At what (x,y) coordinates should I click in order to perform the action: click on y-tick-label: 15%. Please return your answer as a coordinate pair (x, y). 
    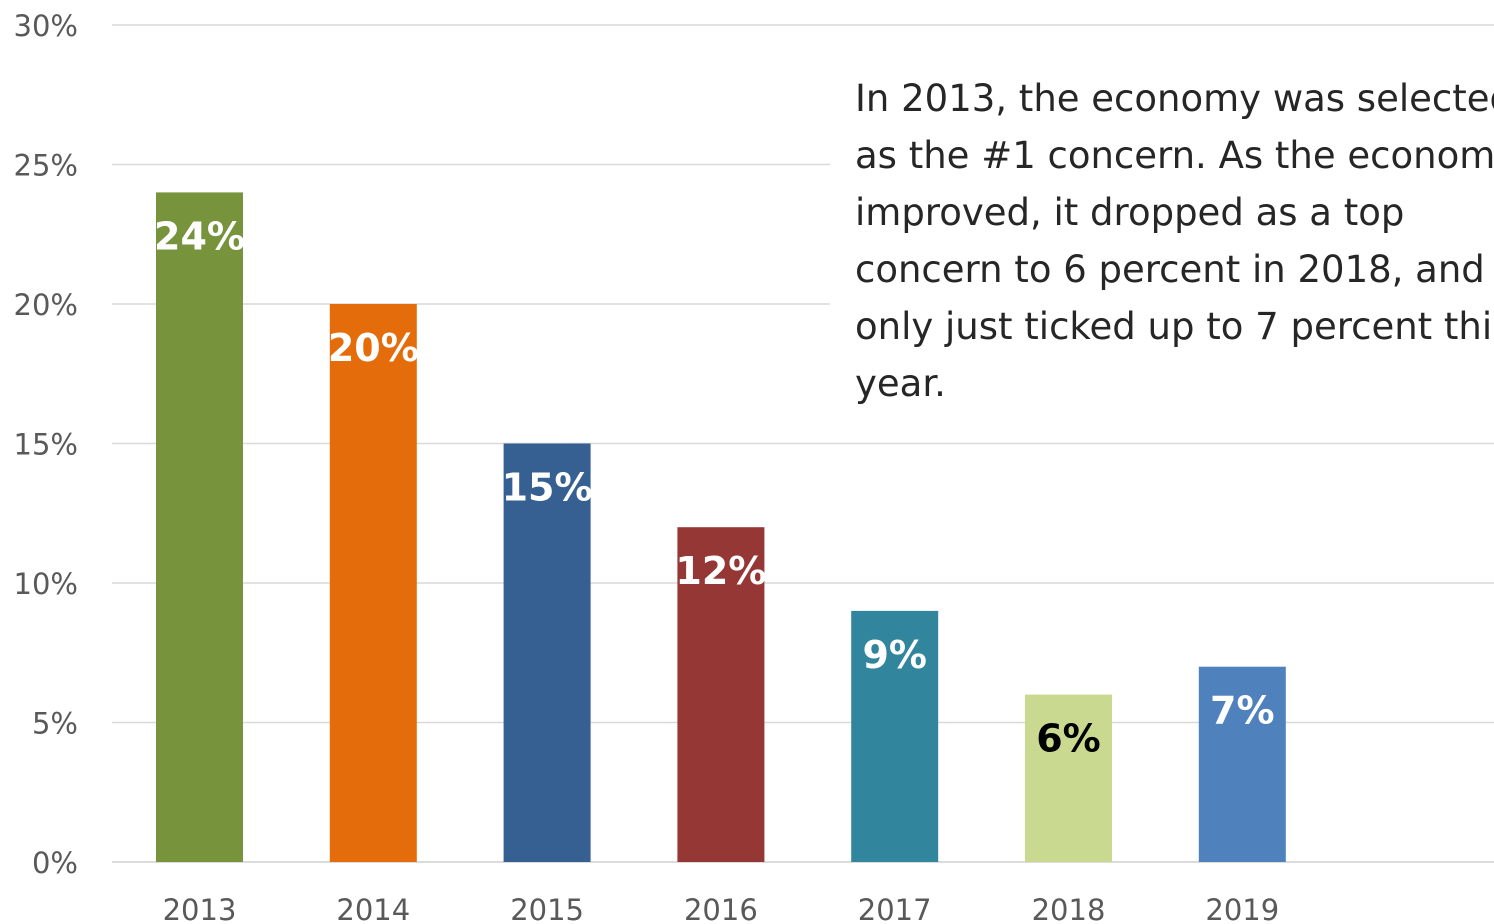
    Looking at the image, I should click on (46, 445).